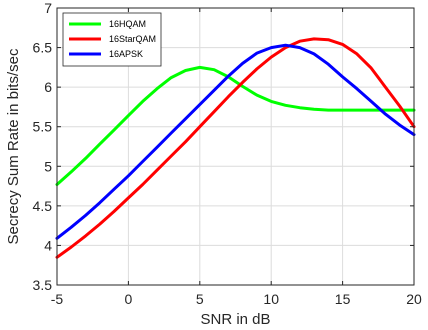 The width and height of the screenshot is (428, 330). I want to click on y-tick-label: 6.5, so click(43, 48).